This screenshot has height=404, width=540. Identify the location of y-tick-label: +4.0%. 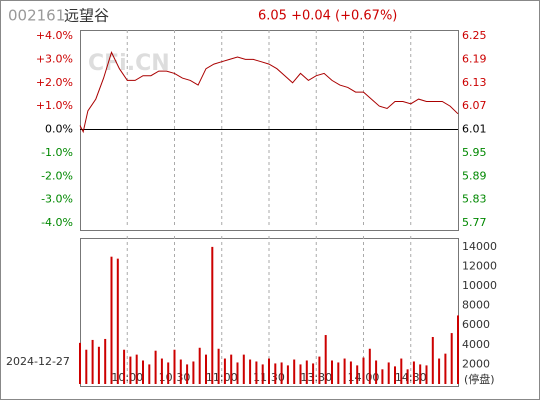
(54, 35).